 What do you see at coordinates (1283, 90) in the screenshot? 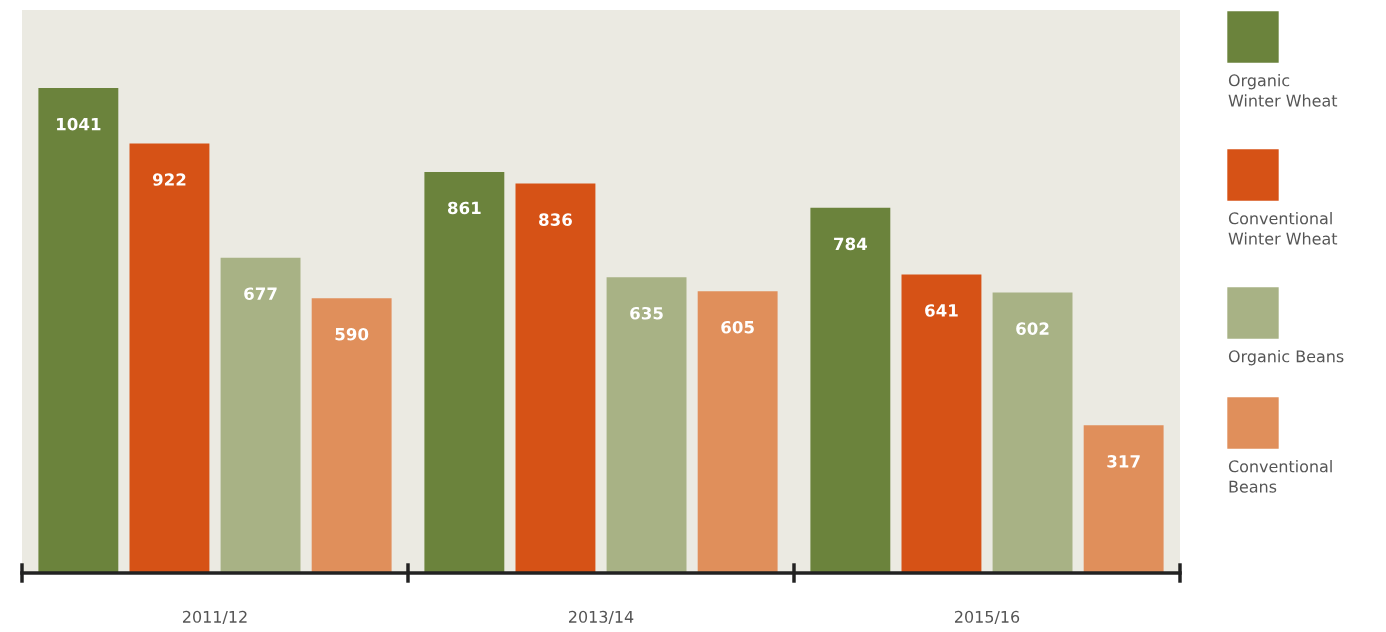
I see `text: Organic Winter Wheat` at bounding box center [1283, 90].